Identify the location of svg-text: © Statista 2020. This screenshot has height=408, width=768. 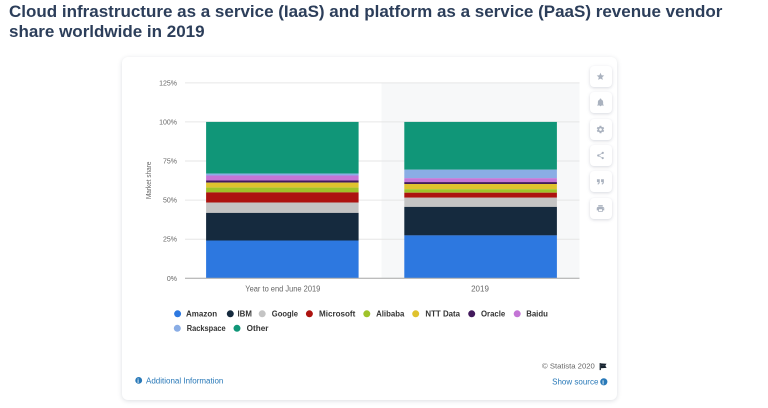
(568, 366).